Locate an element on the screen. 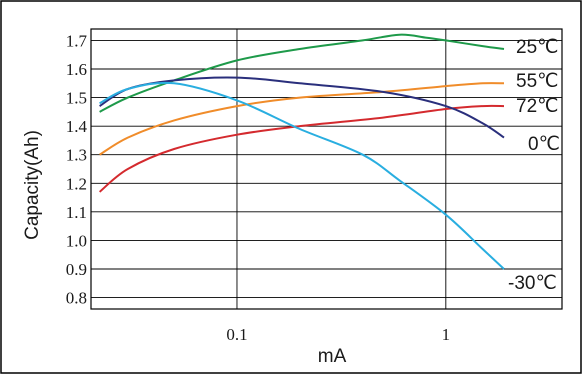 Image resolution: width=582 pixels, height=374 pixels. series-label: 25℃ is located at coordinates (537, 47).